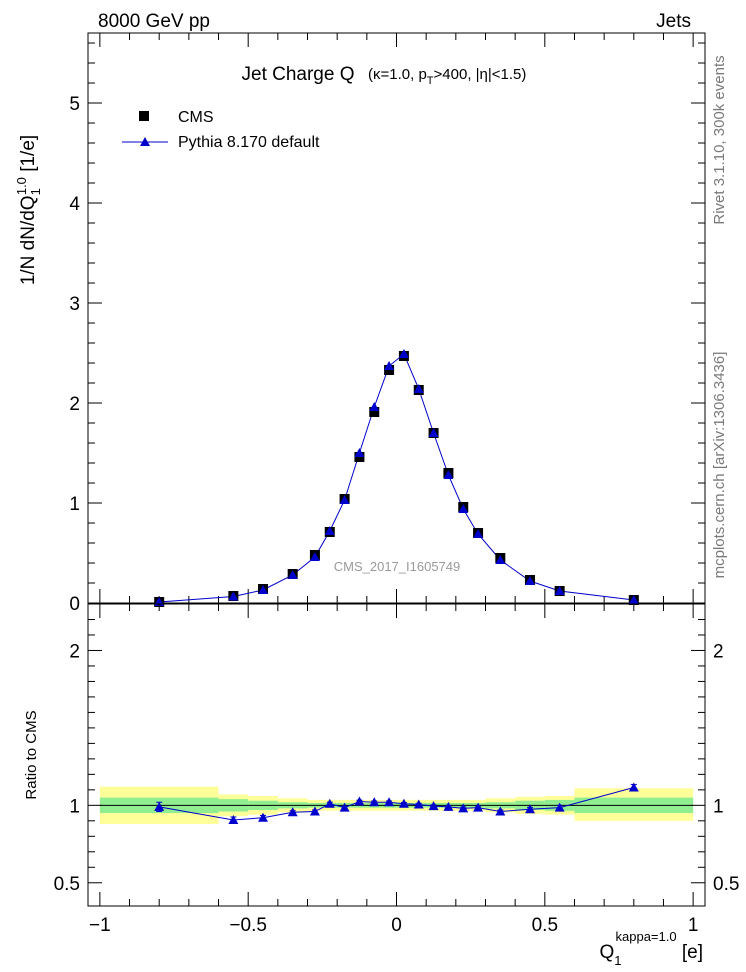 The width and height of the screenshot is (746, 972). What do you see at coordinates (74, 504) in the screenshot?
I see `main-ytick-label: 1` at bounding box center [74, 504].